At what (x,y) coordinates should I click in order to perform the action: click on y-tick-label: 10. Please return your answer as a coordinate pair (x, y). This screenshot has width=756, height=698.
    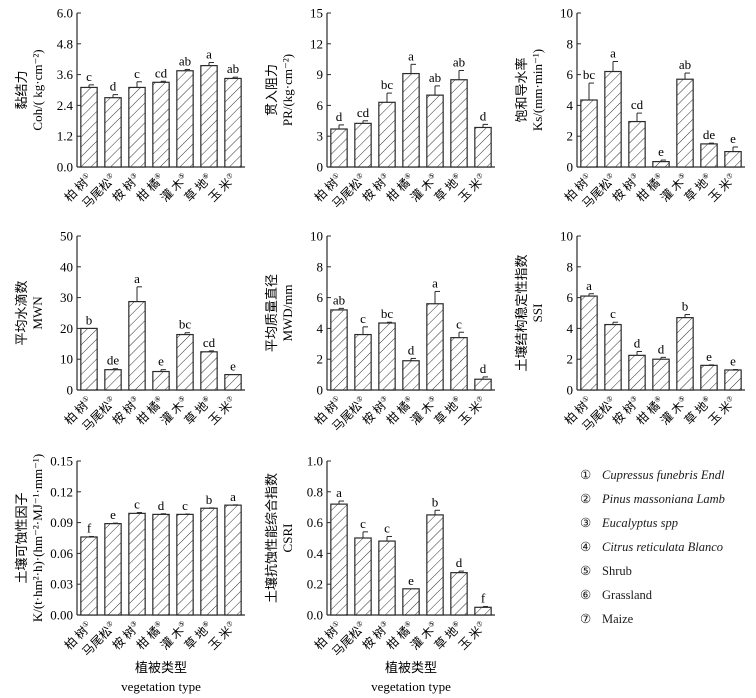
    Looking at the image, I should click on (316, 236).